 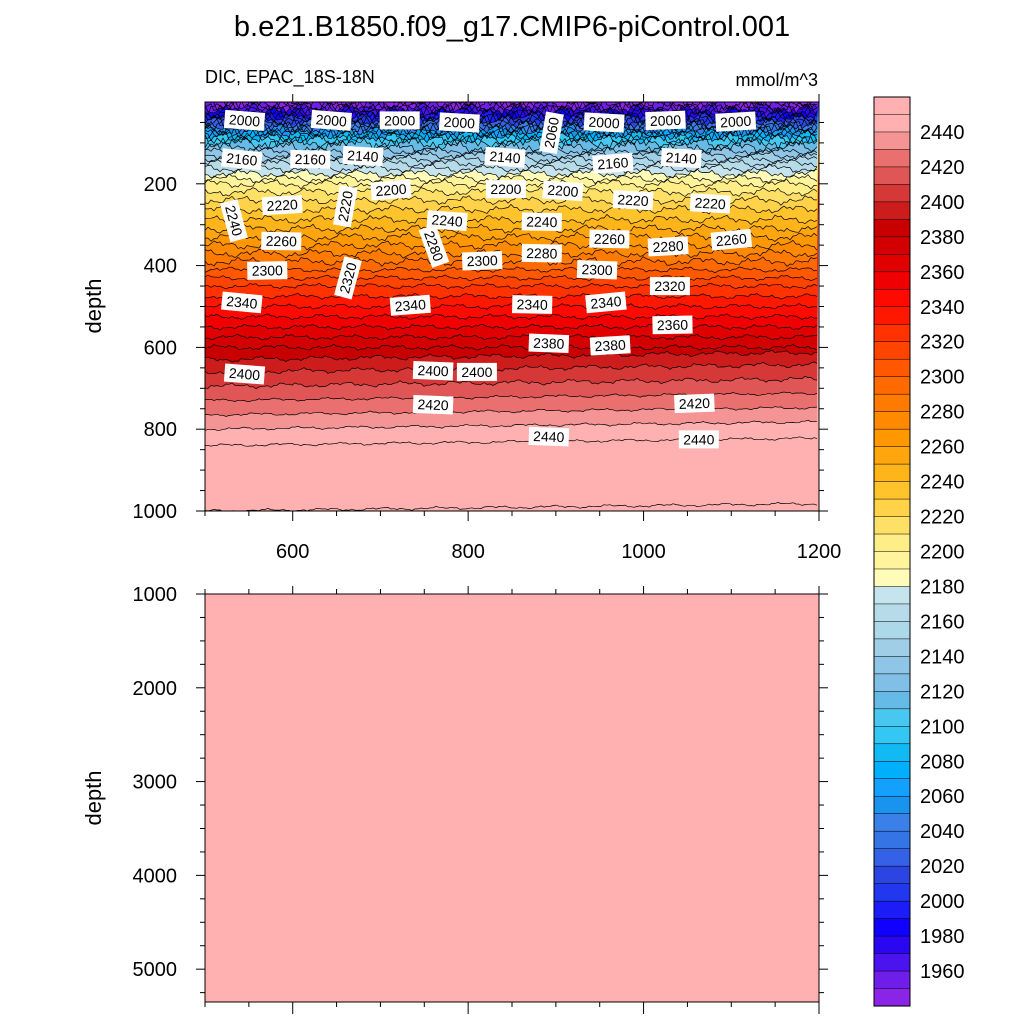 I want to click on contour-label: 2300, so click(x=267, y=270).